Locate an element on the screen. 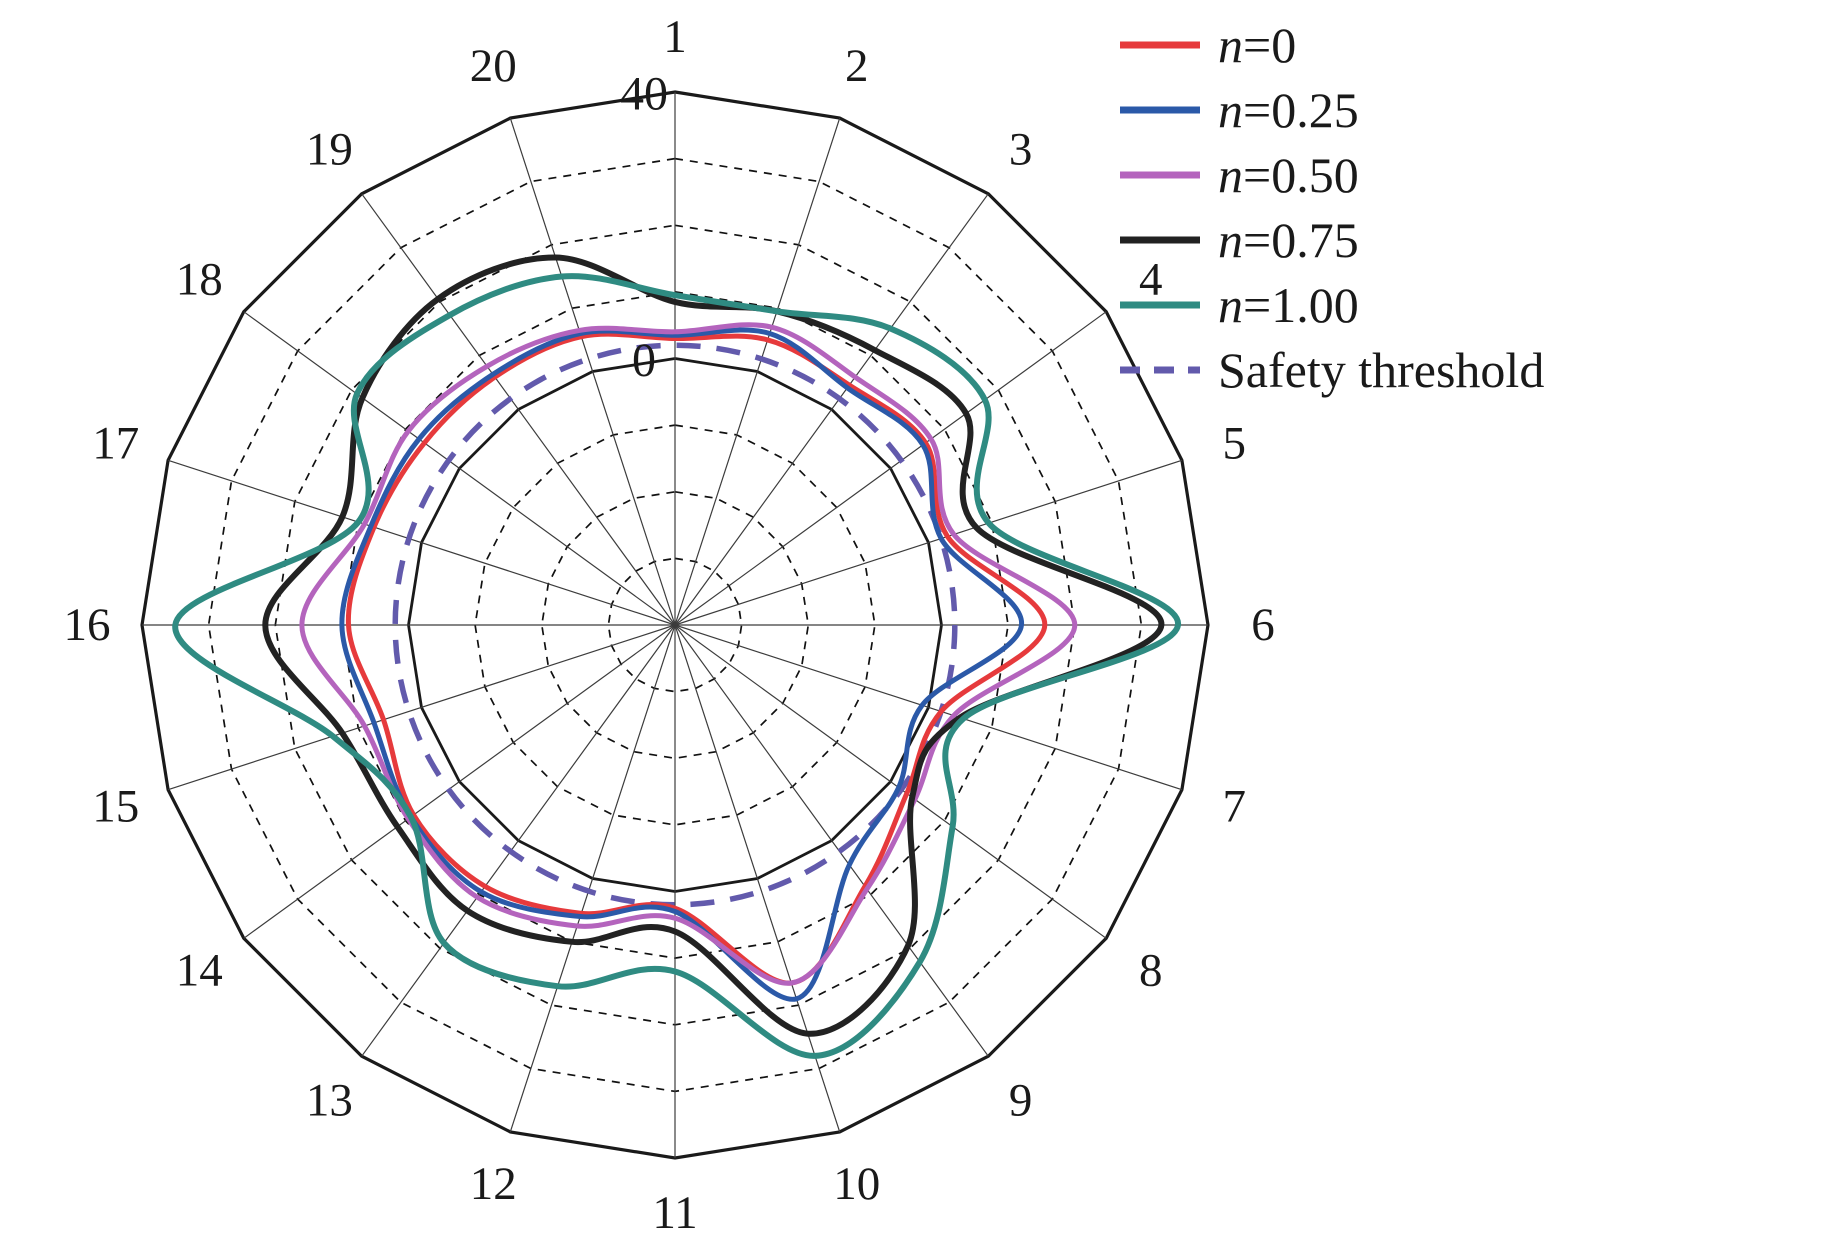 The image size is (1843, 1256). legend-label-n-025: n=0.25 is located at coordinates (1288, 109).